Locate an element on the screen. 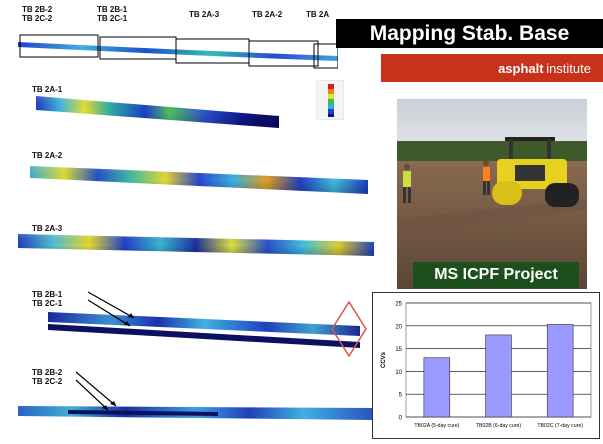 Image resolution: width=603 pixels, height=444 pixels. y-axis-label: CCVs is located at coordinates (384, 359).